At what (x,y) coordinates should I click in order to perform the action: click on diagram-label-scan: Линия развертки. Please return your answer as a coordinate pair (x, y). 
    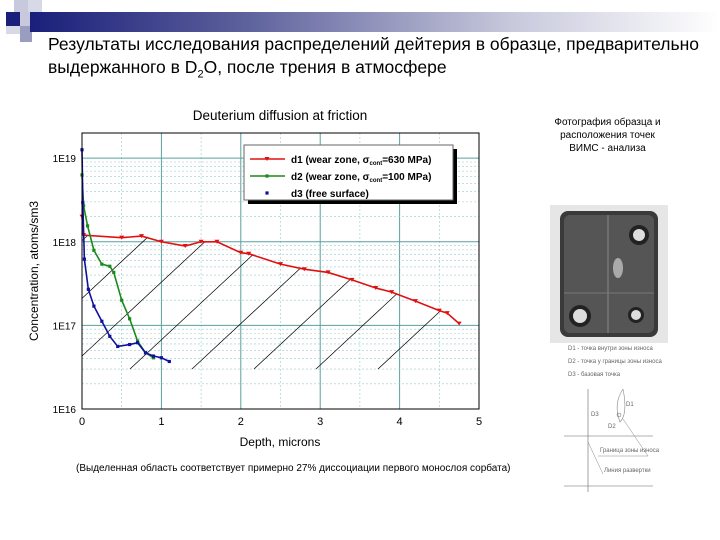
    Looking at the image, I should click on (627, 471).